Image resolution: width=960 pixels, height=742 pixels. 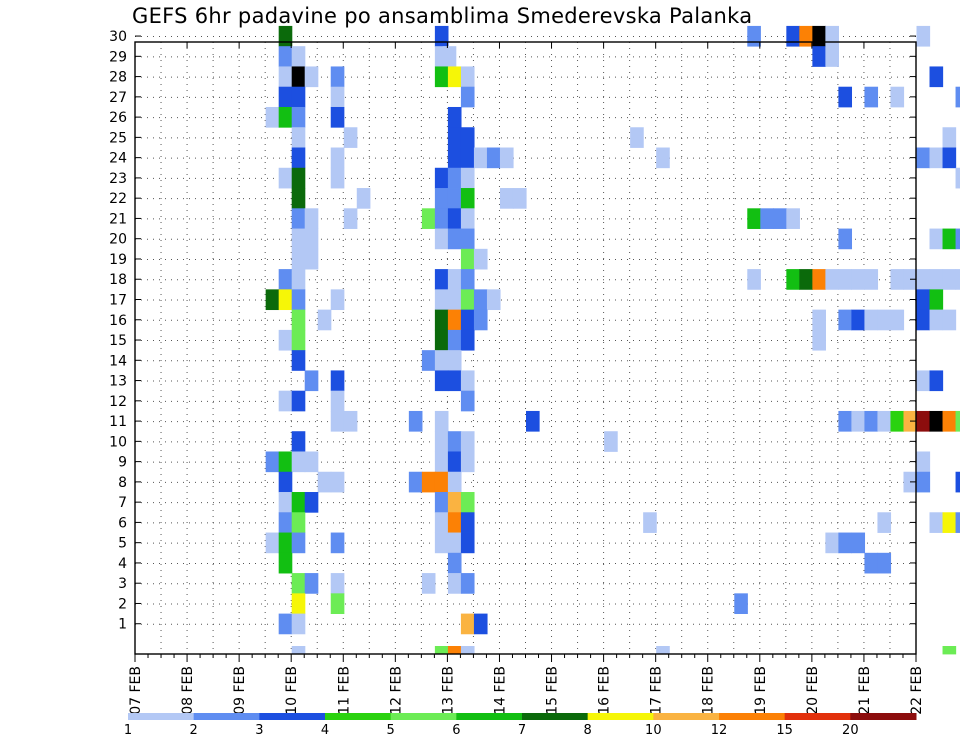 What do you see at coordinates (122, 604) in the screenshot?
I see `y-tick-label: 2` at bounding box center [122, 604].